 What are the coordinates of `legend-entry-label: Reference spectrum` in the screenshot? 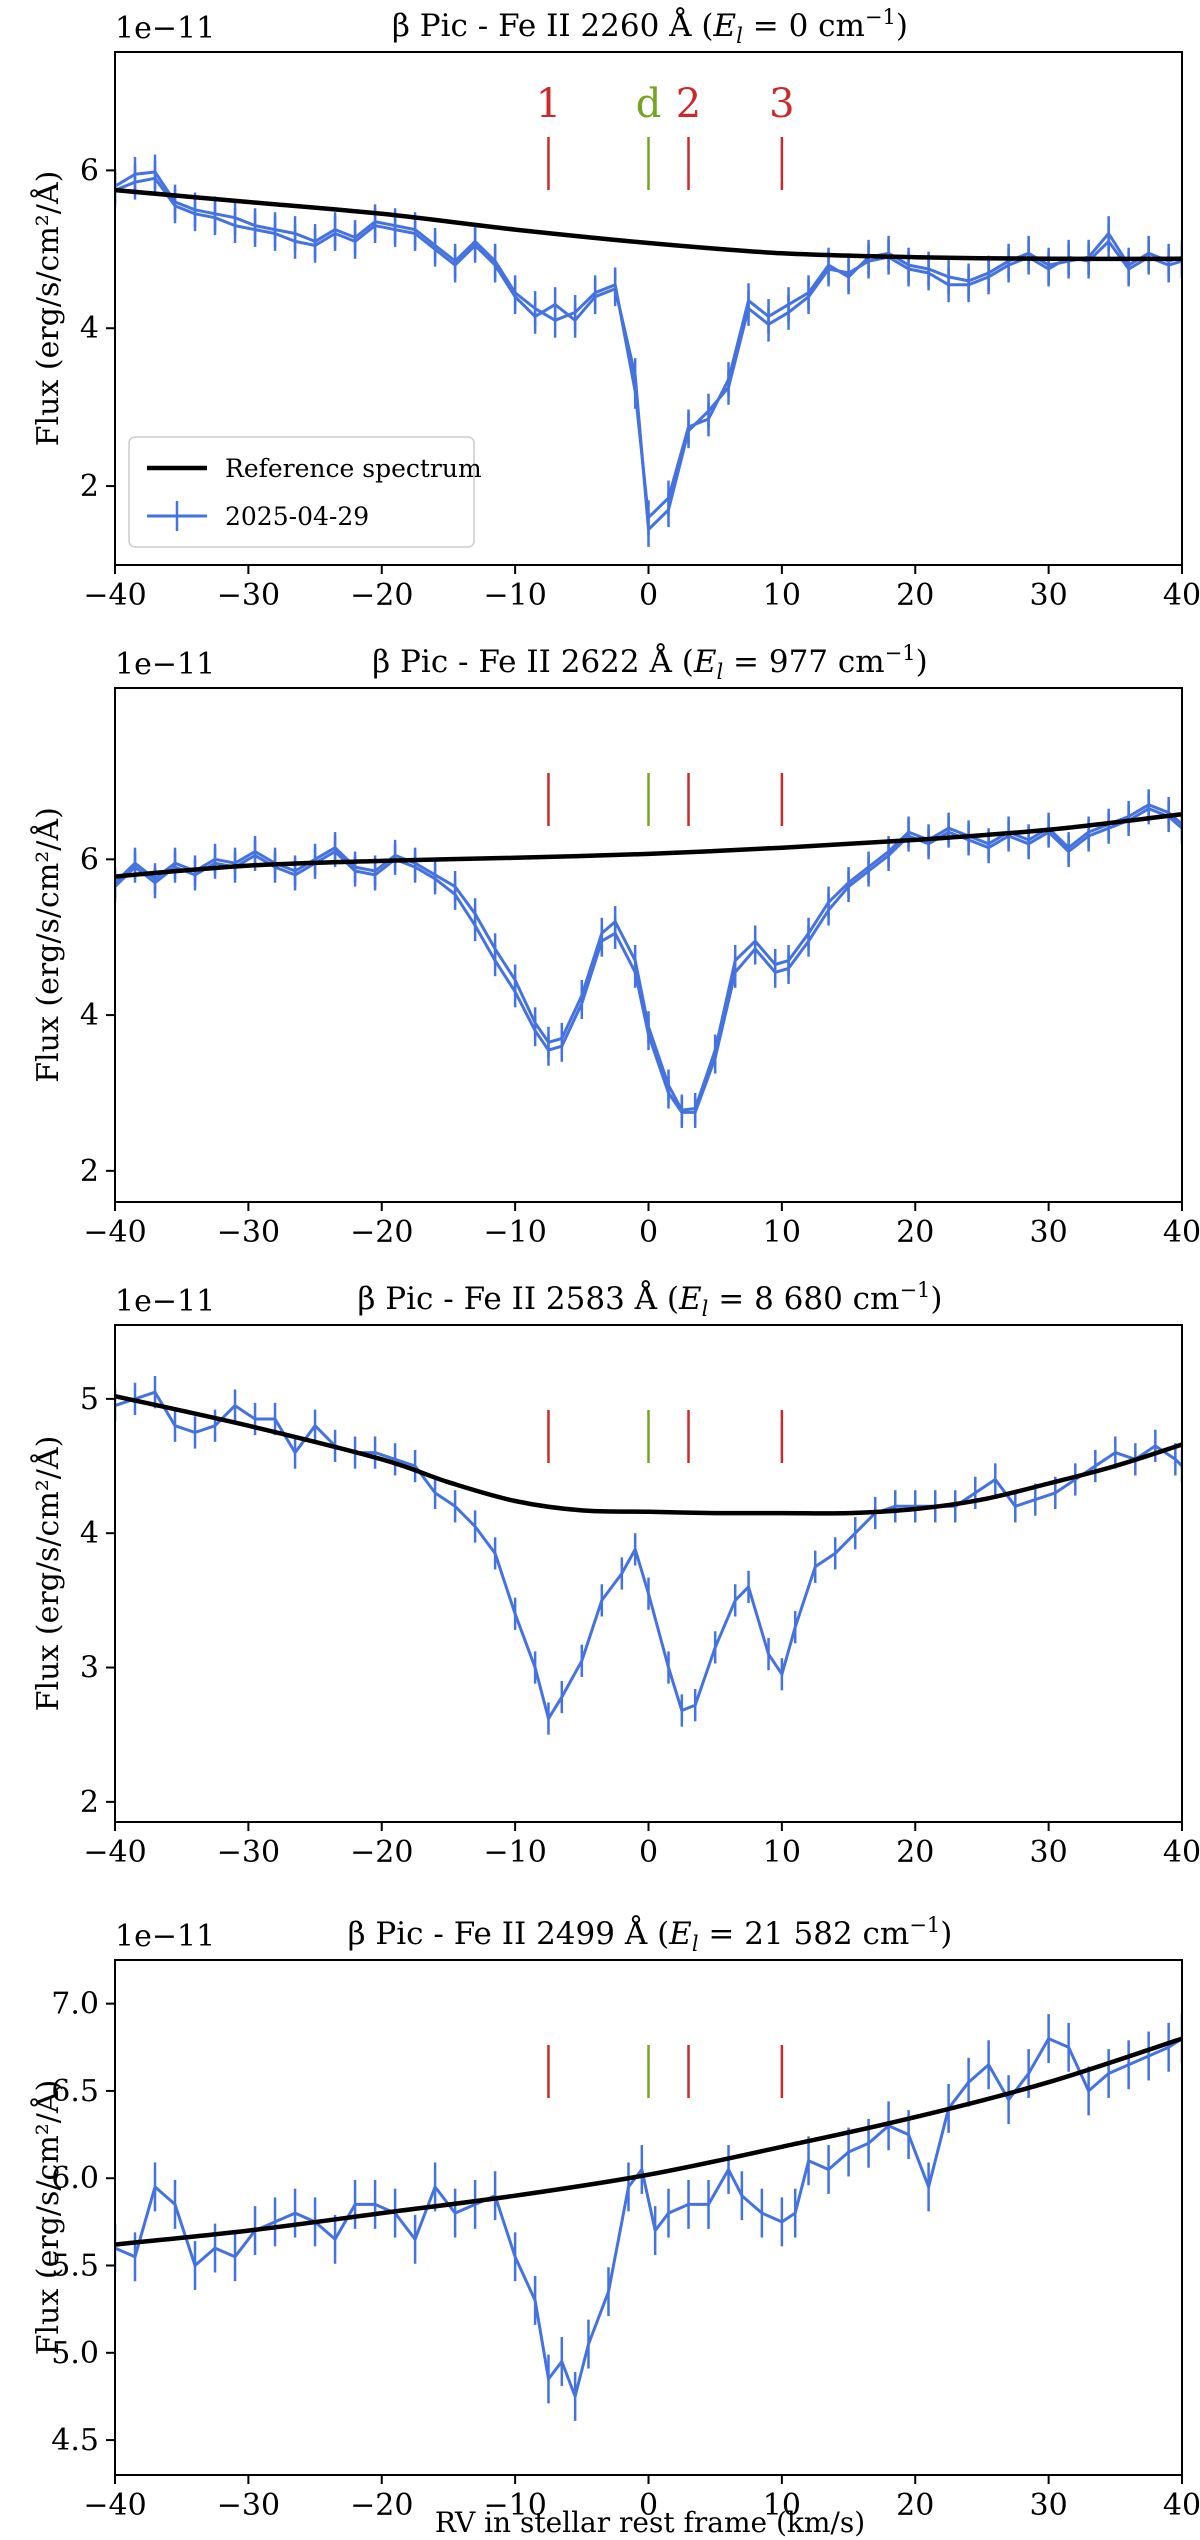 It's located at (353, 468).